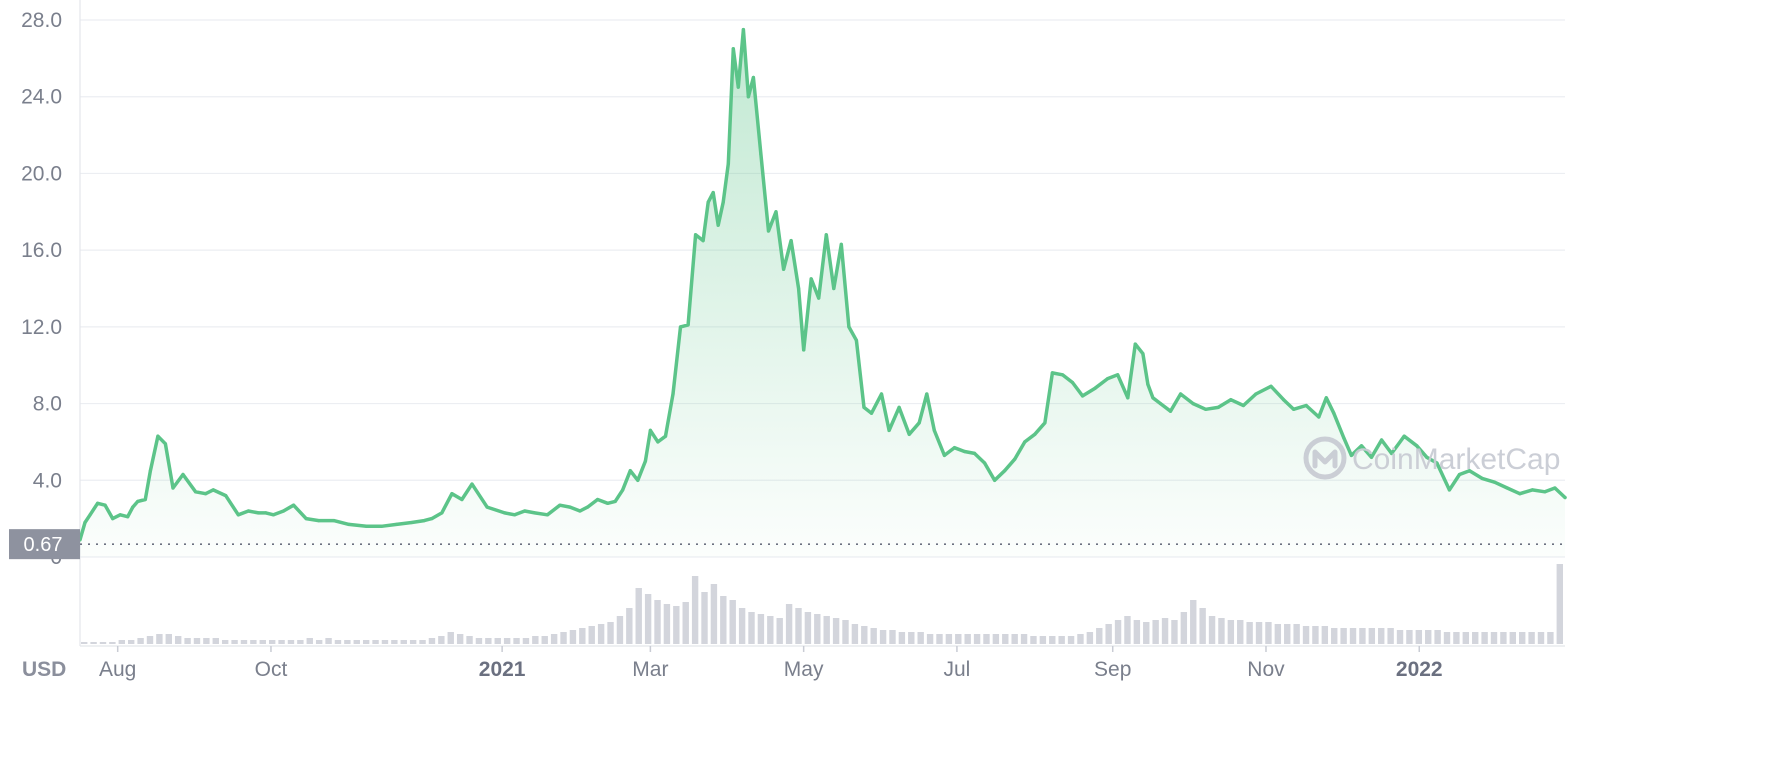 The image size is (1792, 784). Describe the element at coordinates (1419, 669) in the screenshot. I see `x-tick-label: 2022` at that location.